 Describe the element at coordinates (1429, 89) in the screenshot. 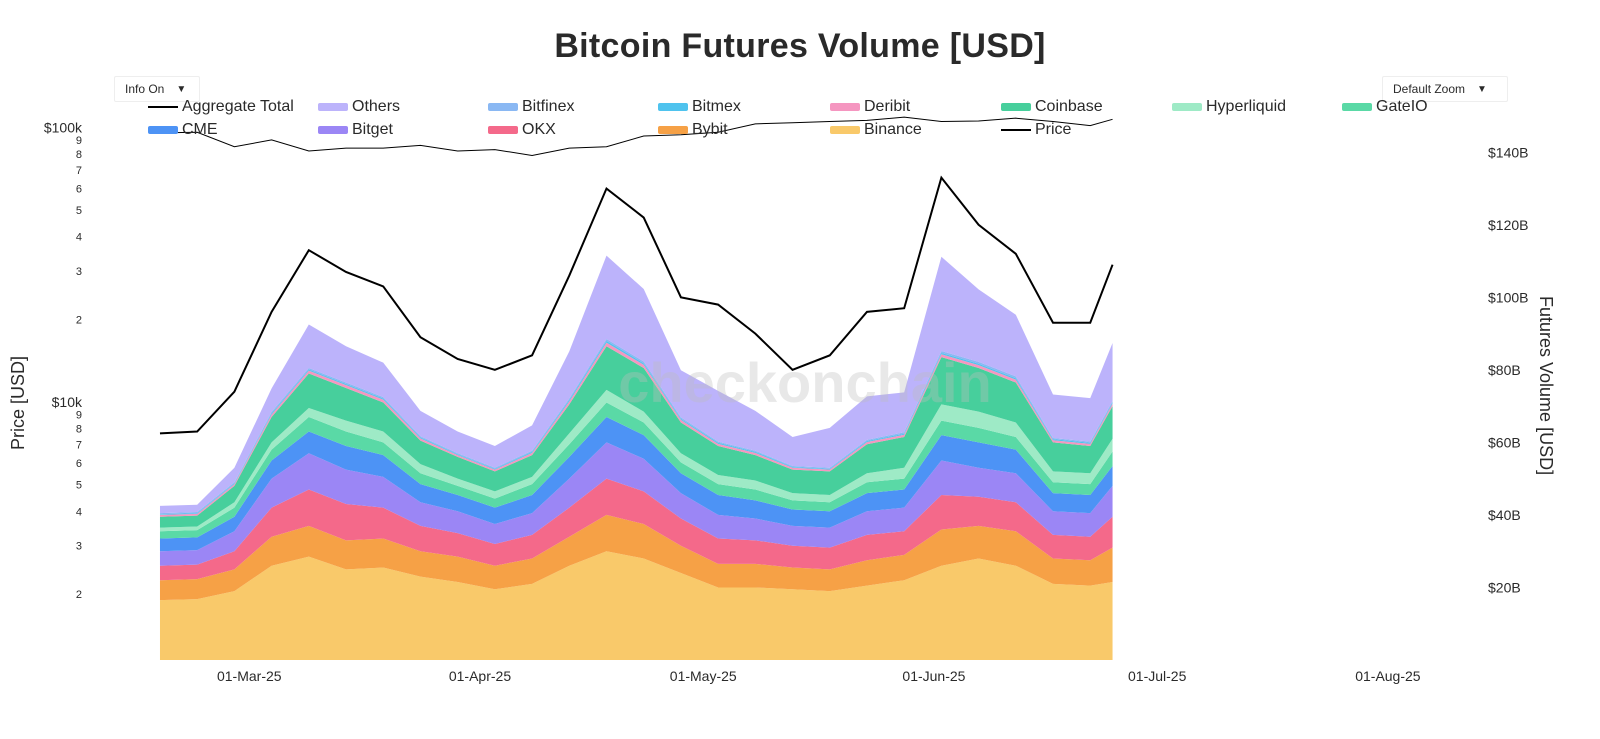

I see `zoom-label: Default Zoom` at that location.